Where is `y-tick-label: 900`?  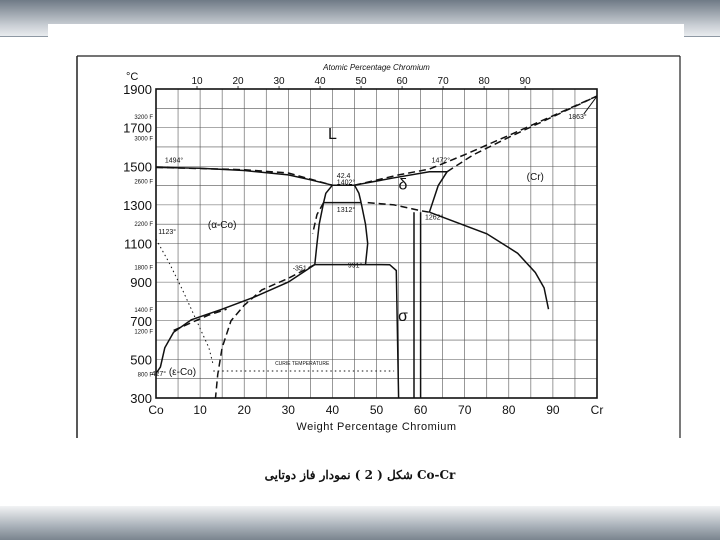 y-tick-label: 900 is located at coordinates (141, 282).